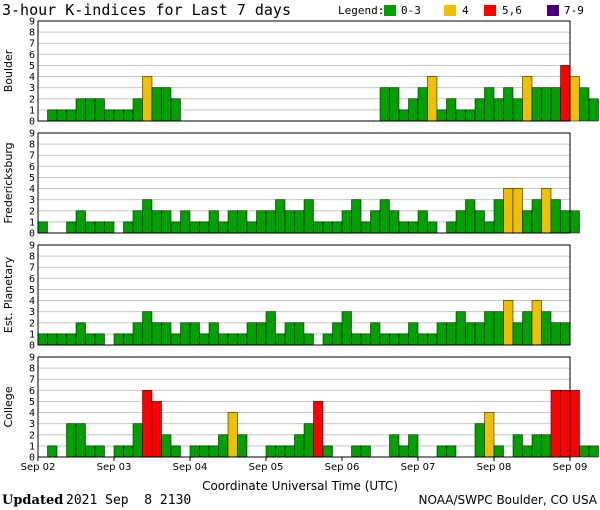  I want to click on legend-item-0-3: 0-3, so click(411, 10).